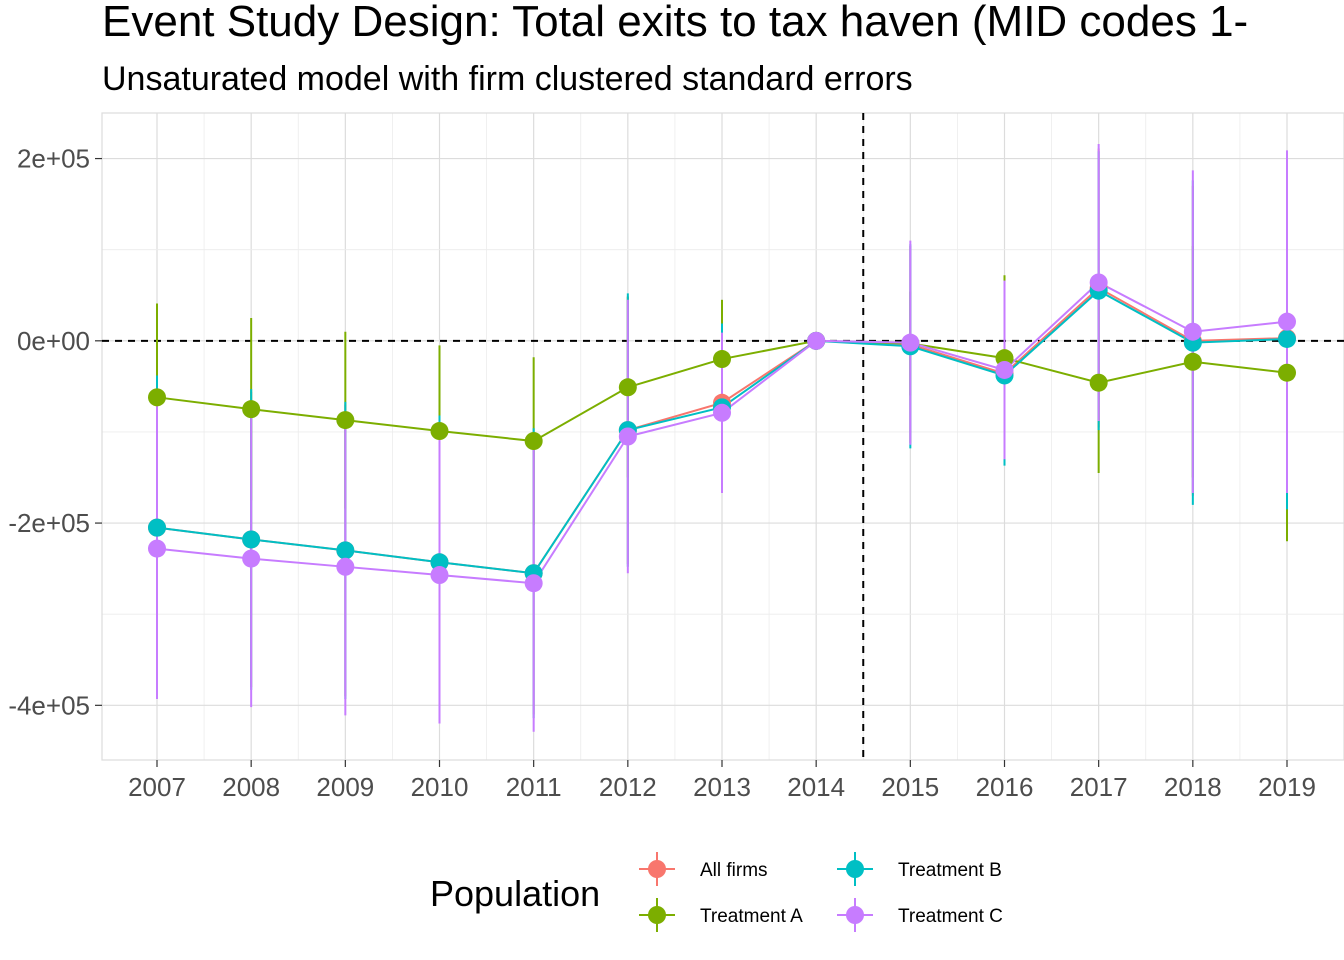  I want to click on x-tick-label: 2007, so click(157, 787).